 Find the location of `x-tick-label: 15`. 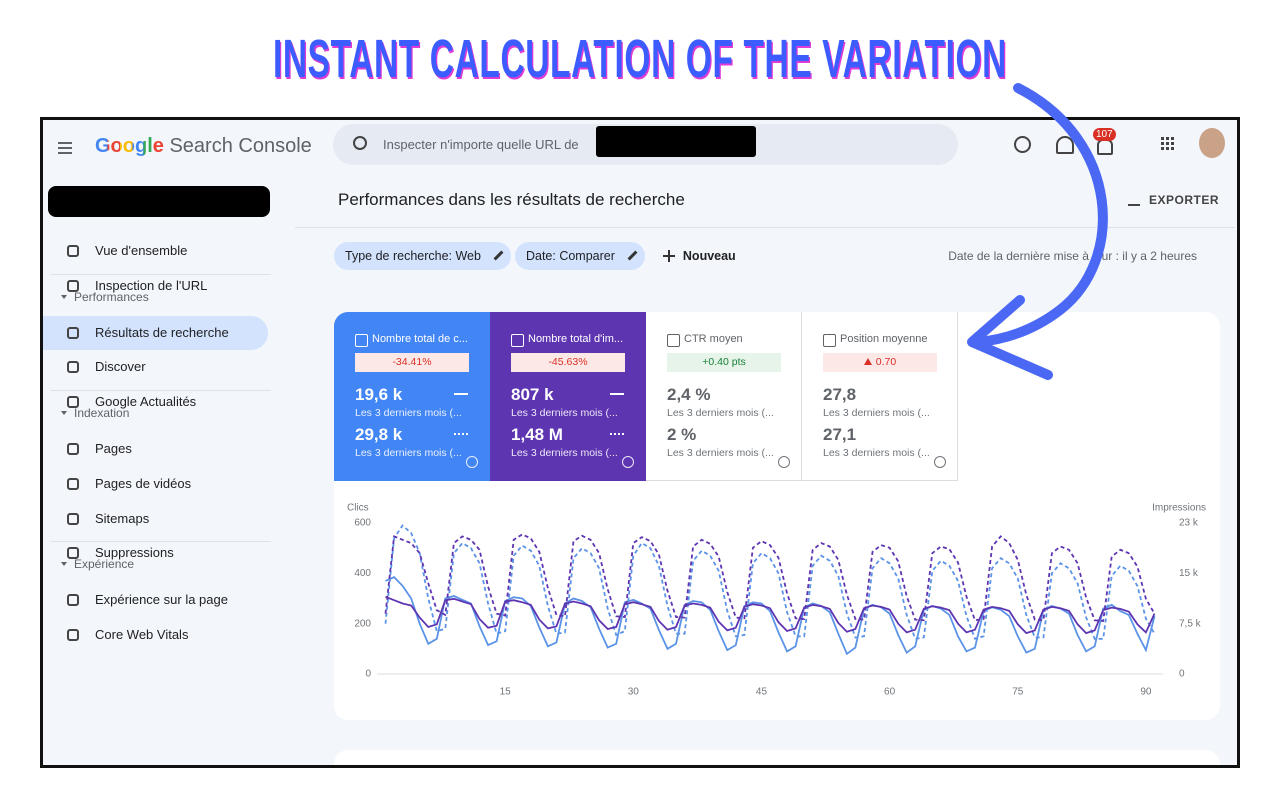

x-tick-label: 15 is located at coordinates (506, 692).